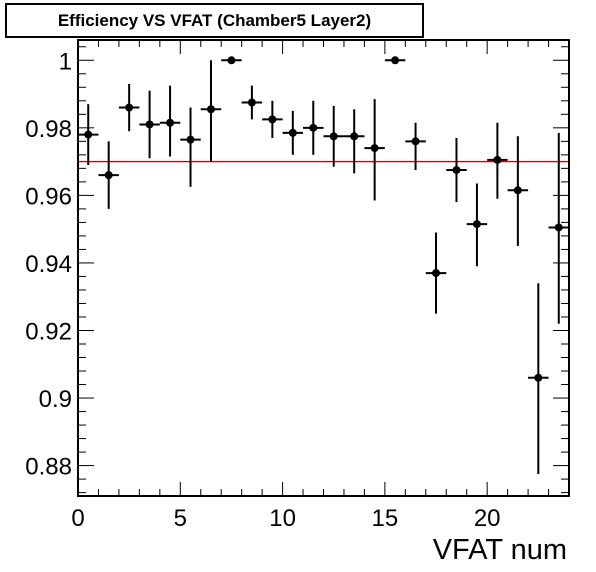 This screenshot has height=572, width=596. I want to click on chart-title-box: Efficiency VS VFAT (Chamber5 Layer2), so click(214, 20).